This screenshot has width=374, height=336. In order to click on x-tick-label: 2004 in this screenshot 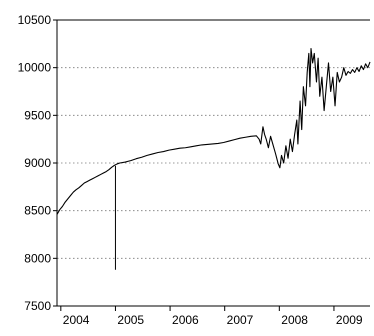, I will do `click(76, 320)`.